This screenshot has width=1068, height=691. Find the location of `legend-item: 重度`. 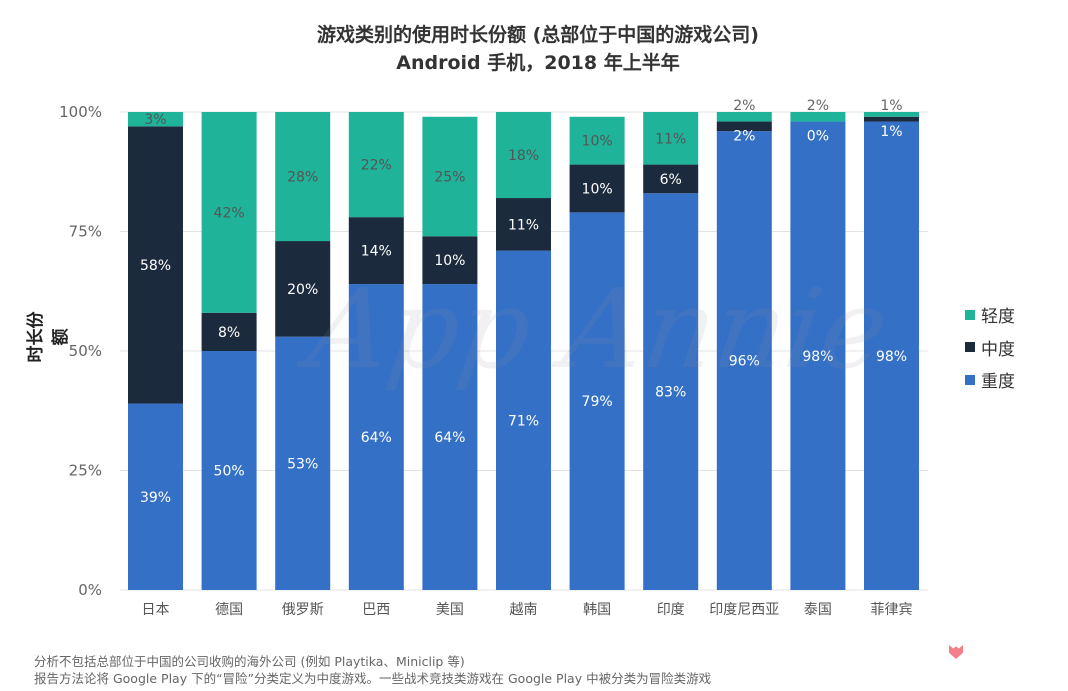

legend-item: 重度 is located at coordinates (990, 379).